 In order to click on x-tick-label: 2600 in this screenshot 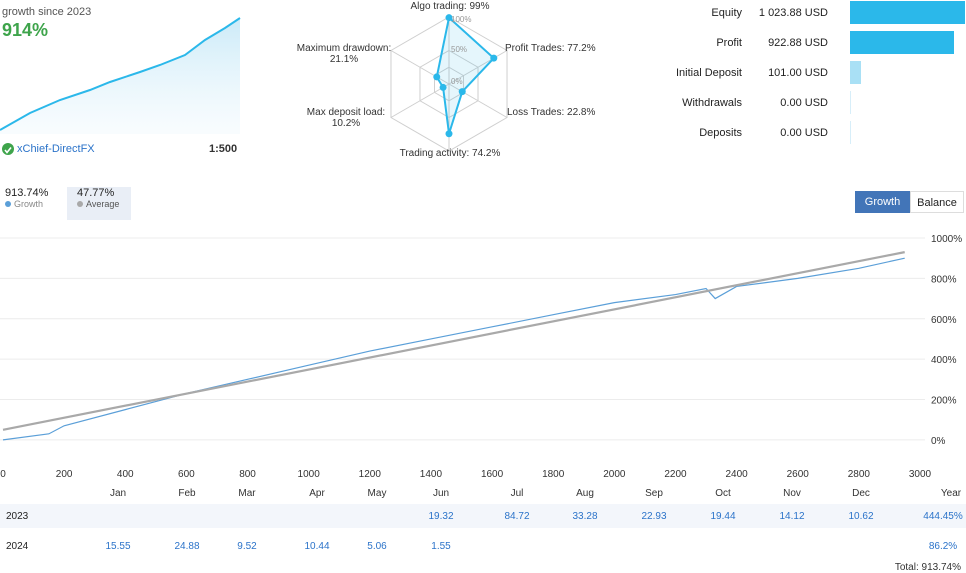, I will do `click(798, 474)`.